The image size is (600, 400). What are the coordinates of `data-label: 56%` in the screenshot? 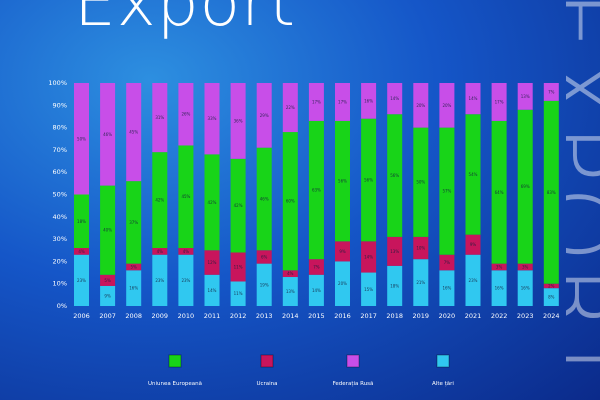 It's located at (394, 175).